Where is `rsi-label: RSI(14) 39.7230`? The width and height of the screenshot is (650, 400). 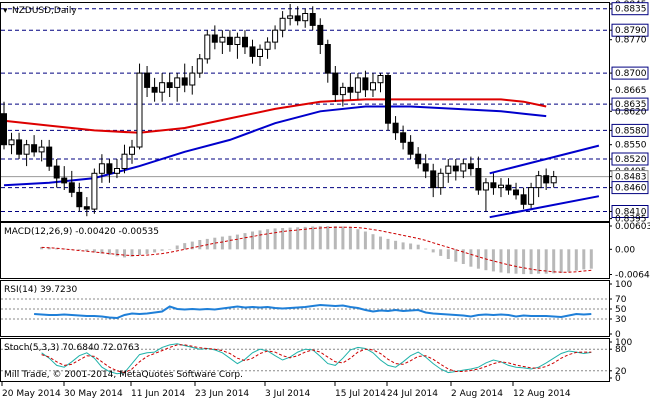 rsi-label: RSI(14) 39.7230 is located at coordinates (40, 290).